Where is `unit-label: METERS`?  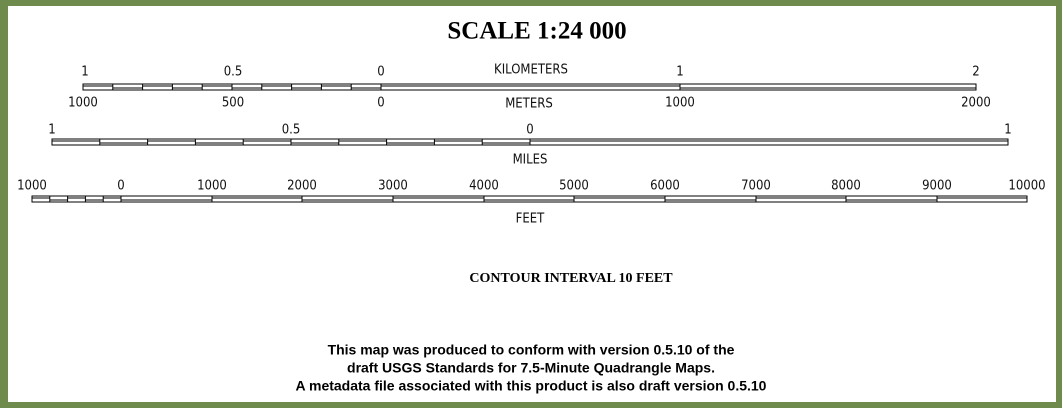 unit-label: METERS is located at coordinates (529, 104).